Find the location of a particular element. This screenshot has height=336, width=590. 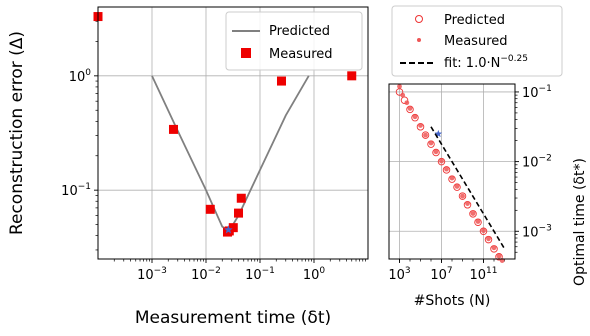

inset-legend-box is located at coordinates (477, 41).